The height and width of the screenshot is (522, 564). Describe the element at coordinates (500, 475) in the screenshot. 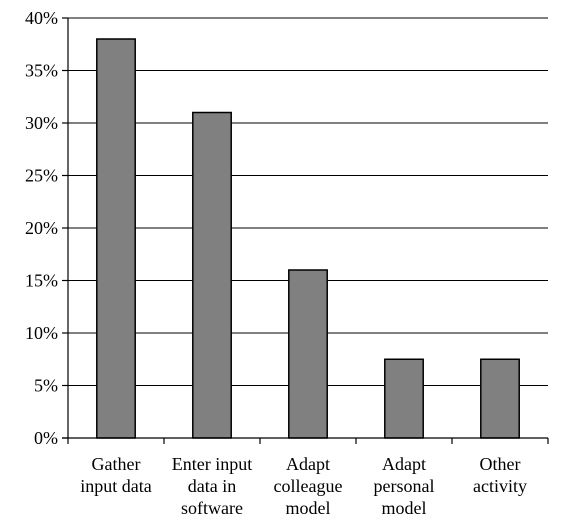

I see `x-category-label: Other activity` at that location.